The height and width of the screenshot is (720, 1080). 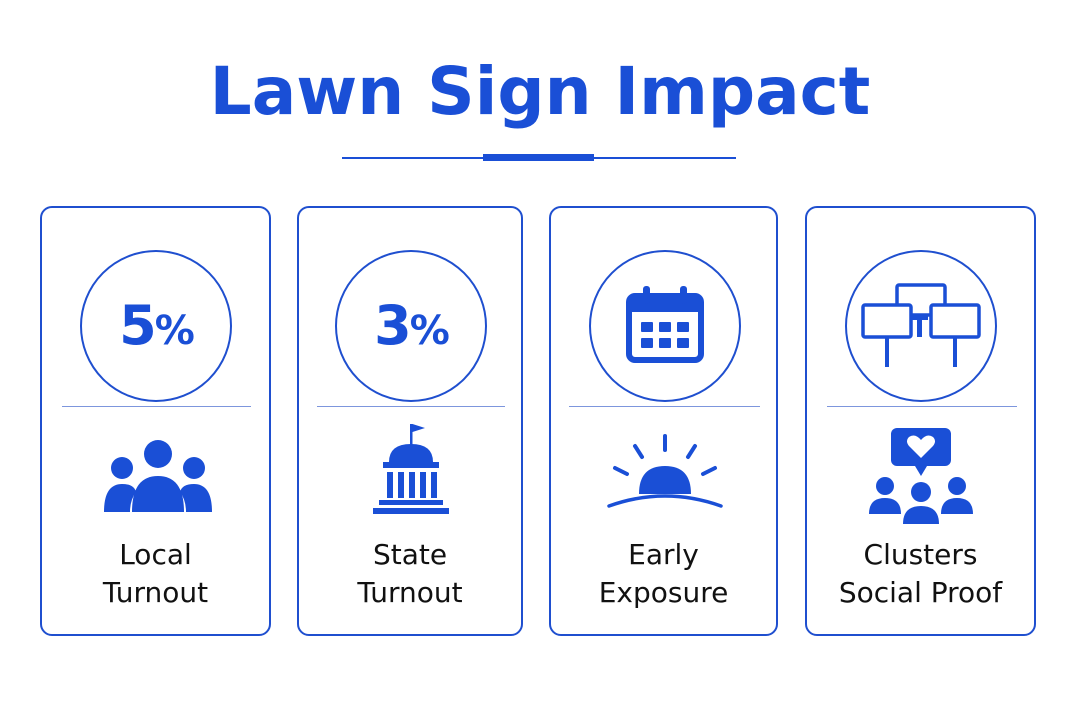 I want to click on card-early-exposure: Early Exposure, so click(x=663, y=421).